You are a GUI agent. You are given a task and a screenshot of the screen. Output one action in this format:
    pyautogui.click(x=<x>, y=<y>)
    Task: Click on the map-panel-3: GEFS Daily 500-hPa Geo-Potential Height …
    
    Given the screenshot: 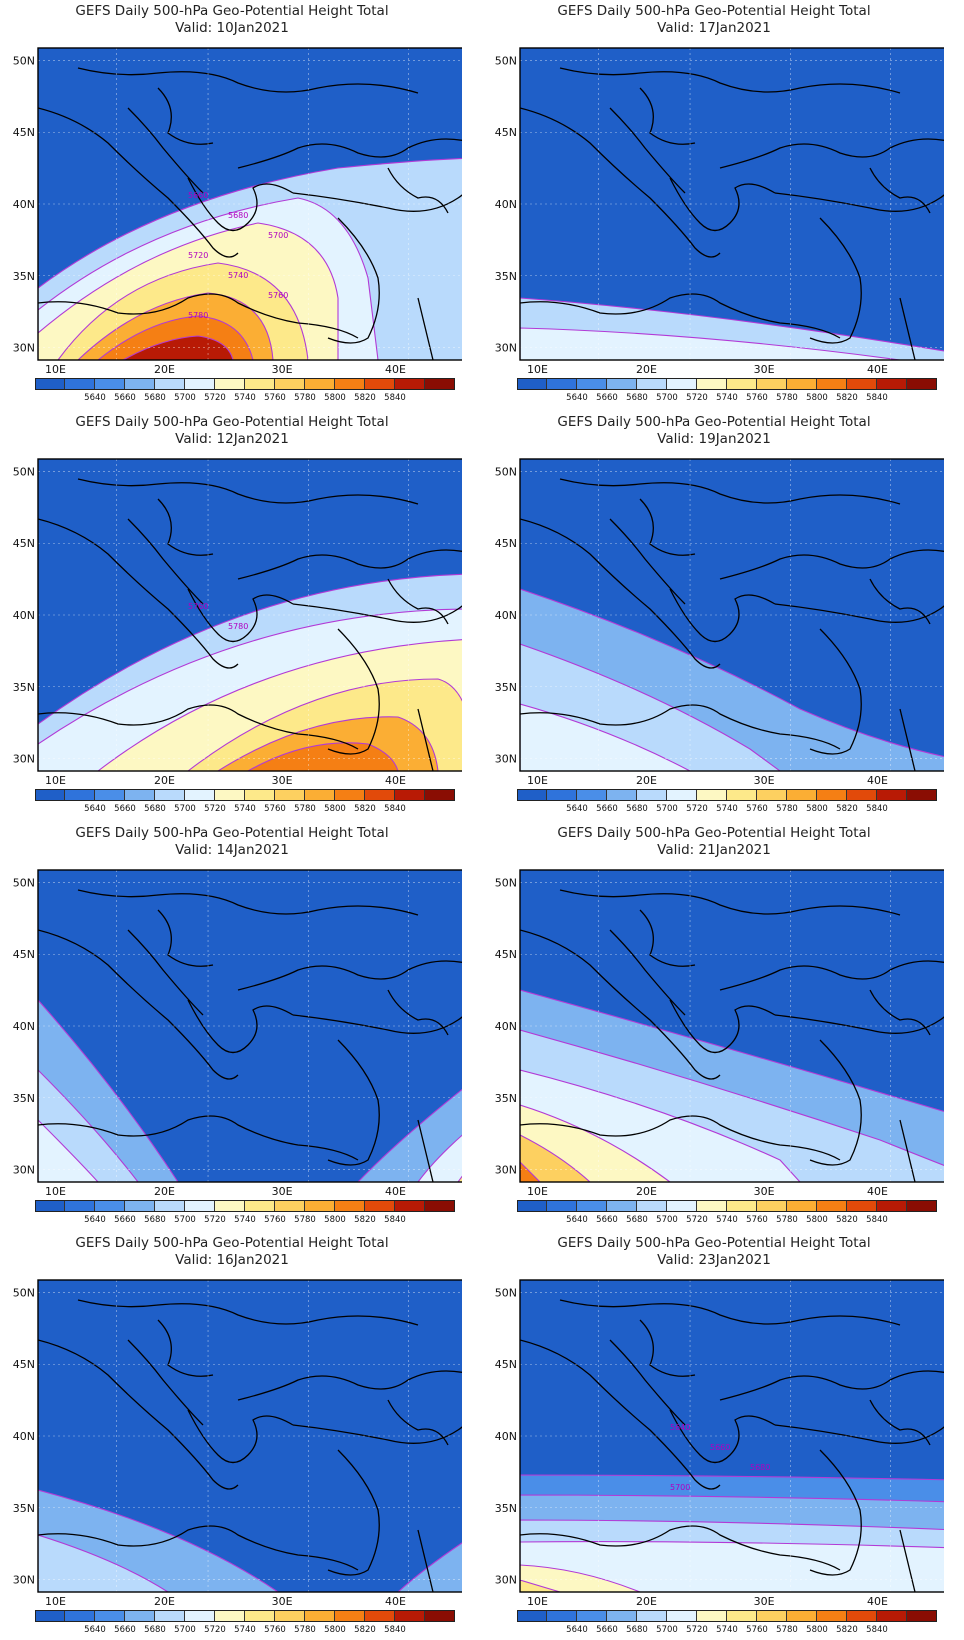 What is the action you would take?
    pyautogui.click(x=232, y=615)
    